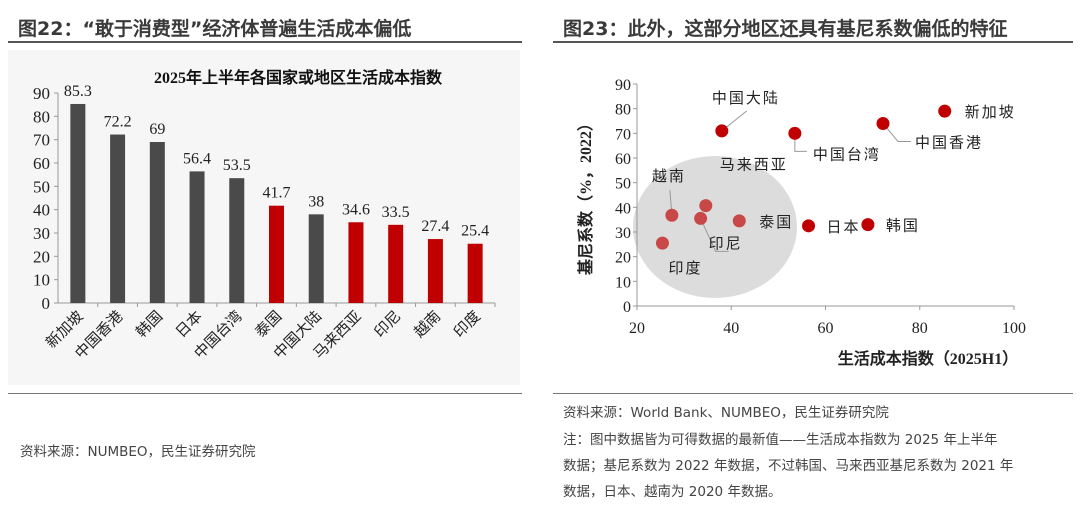  Describe the element at coordinates (585, 195) in the screenshot. I see `y-axis-title: 基尼系数（%，2022）` at that location.